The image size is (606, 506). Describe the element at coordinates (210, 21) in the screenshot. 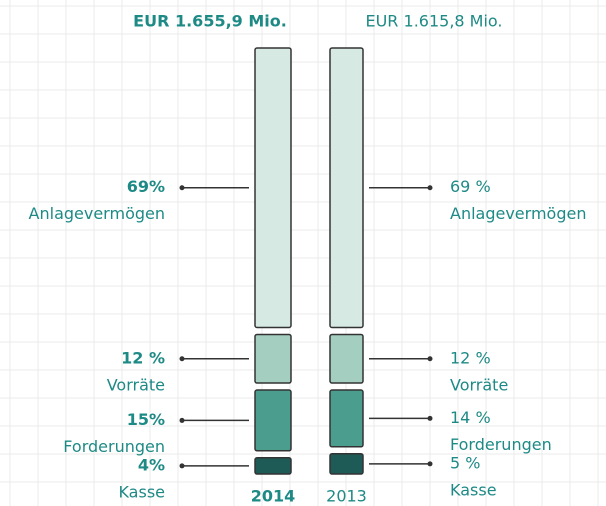

I see `total-label: EUR 1.655,9 Mio.` at that location.